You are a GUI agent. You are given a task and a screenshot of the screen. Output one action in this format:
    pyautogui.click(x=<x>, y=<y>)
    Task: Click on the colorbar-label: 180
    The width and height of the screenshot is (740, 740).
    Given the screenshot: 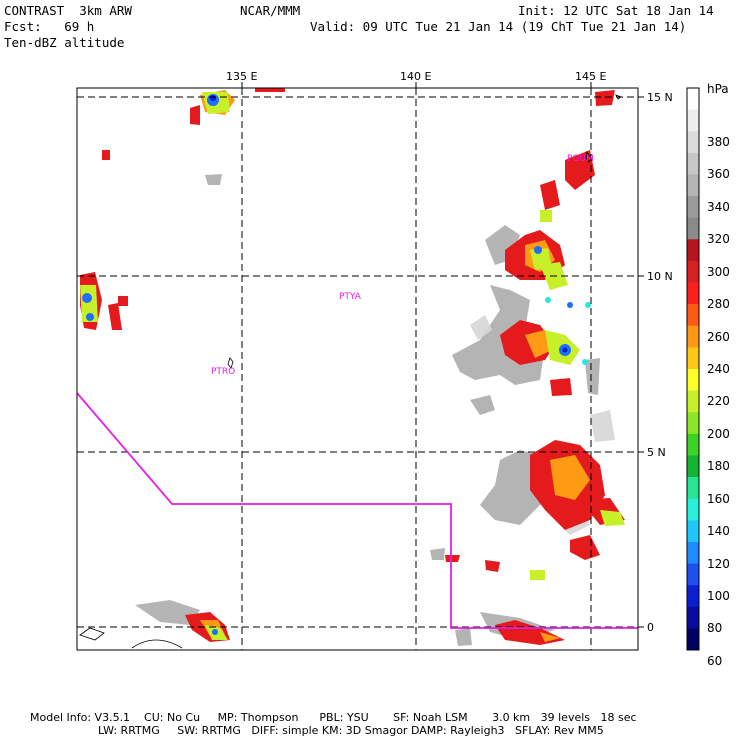 What is the action you would take?
    pyautogui.click(x=718, y=466)
    